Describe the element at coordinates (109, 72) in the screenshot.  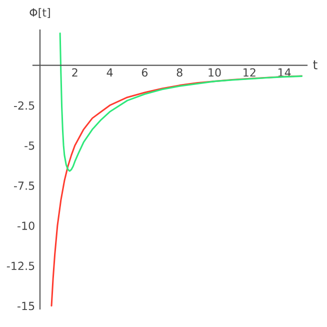
I see `x-tick-label: 4` at that location.